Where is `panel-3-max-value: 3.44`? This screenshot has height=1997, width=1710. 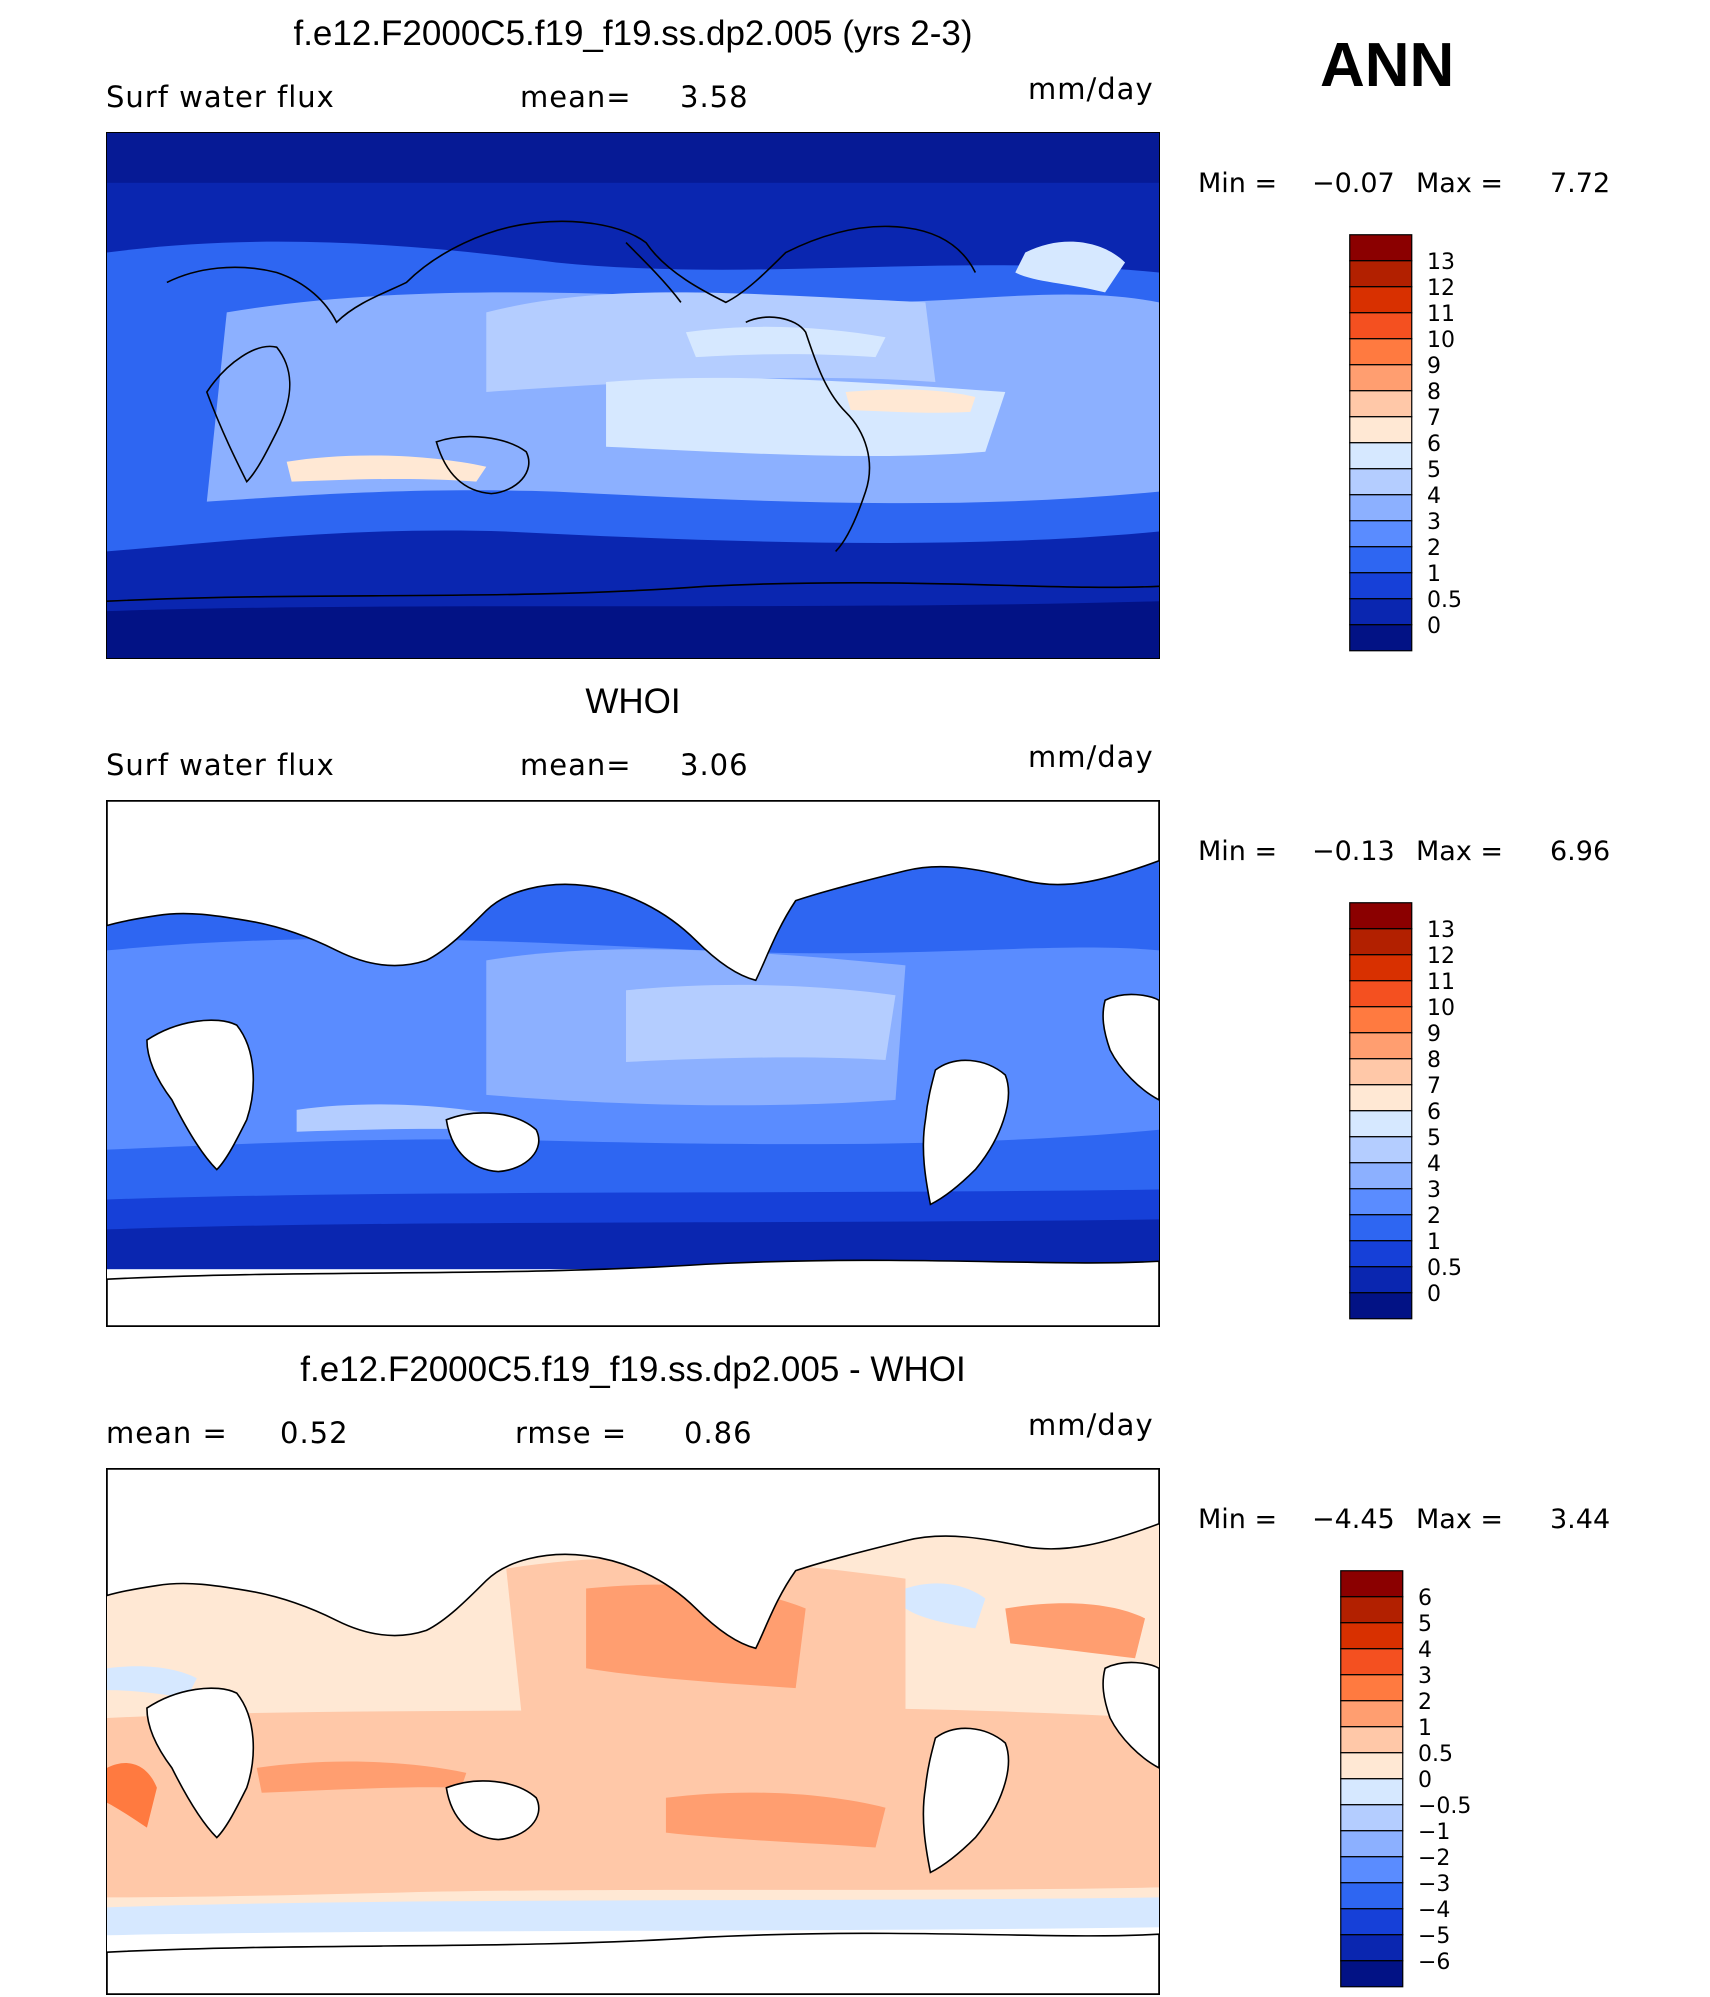 panel-3-max-value: 3.44 is located at coordinates (1580, 1519).